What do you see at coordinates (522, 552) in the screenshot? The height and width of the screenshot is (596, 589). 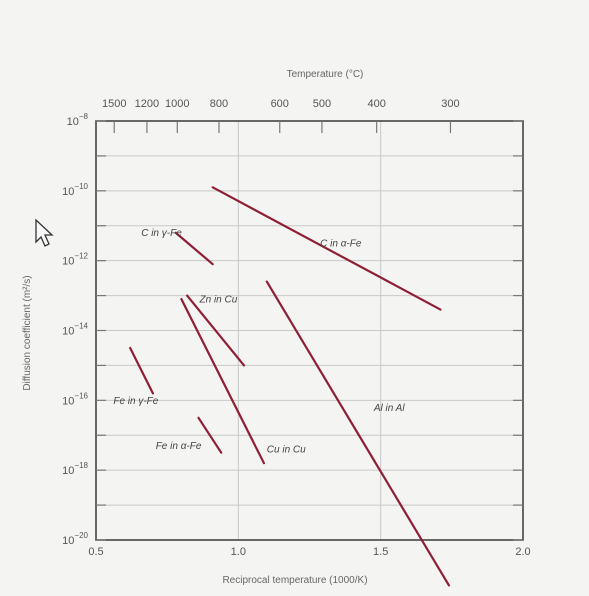 I see `x-tick-label: 2.0` at bounding box center [522, 552].